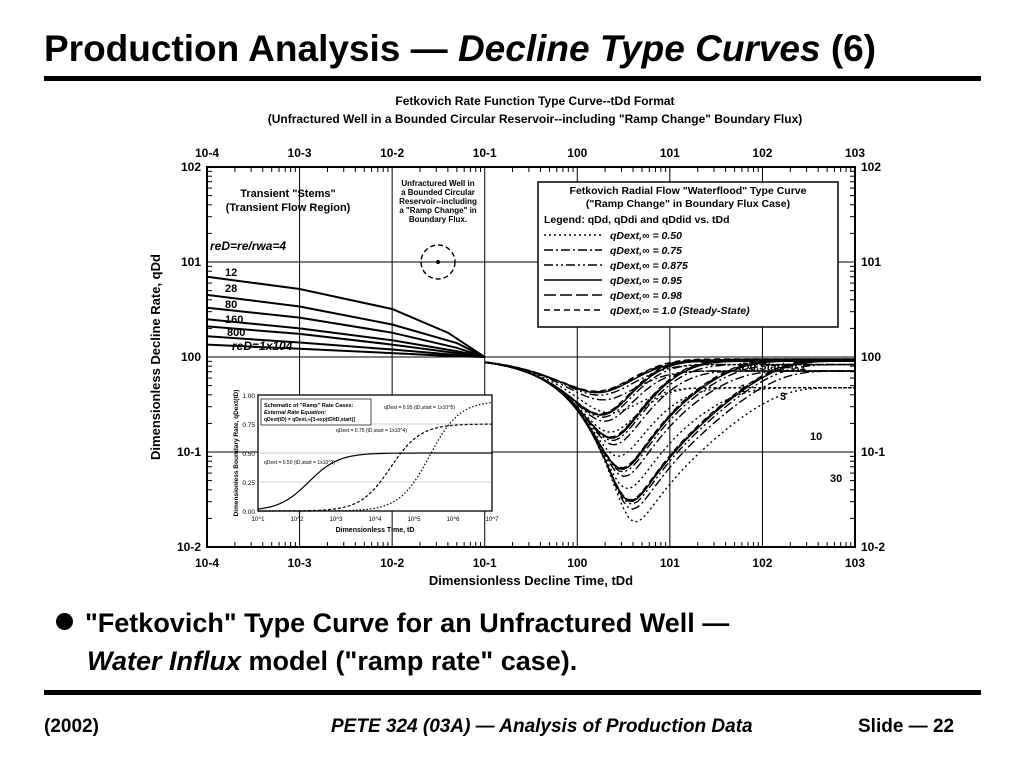  I want to click on y-tick-label-right: 100, so click(871, 357).